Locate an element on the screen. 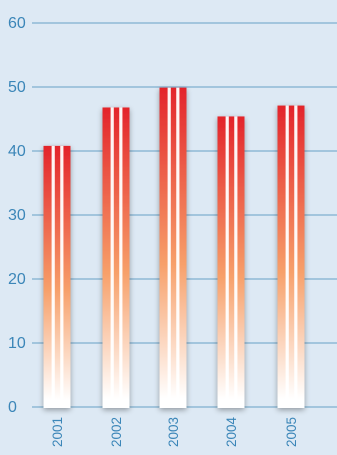 Image resolution: width=337 pixels, height=455 pixels. x-tick-label: 2001 is located at coordinates (57, 432).